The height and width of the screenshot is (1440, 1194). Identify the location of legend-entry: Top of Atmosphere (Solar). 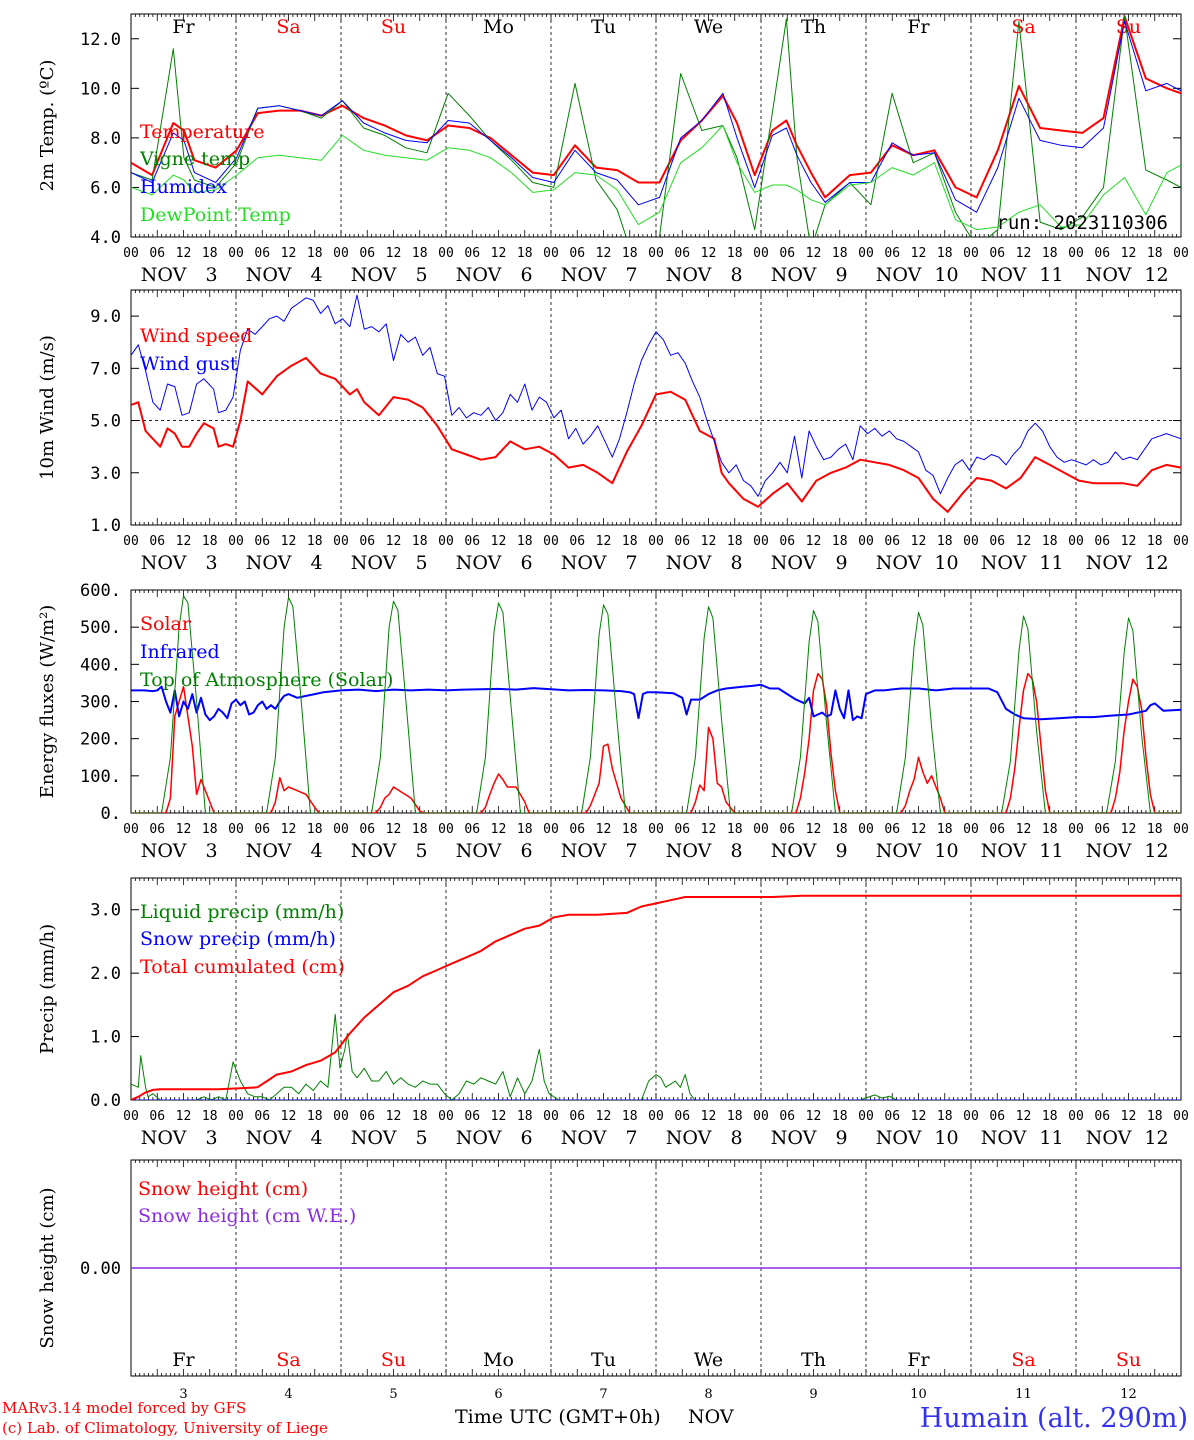
(266, 680).